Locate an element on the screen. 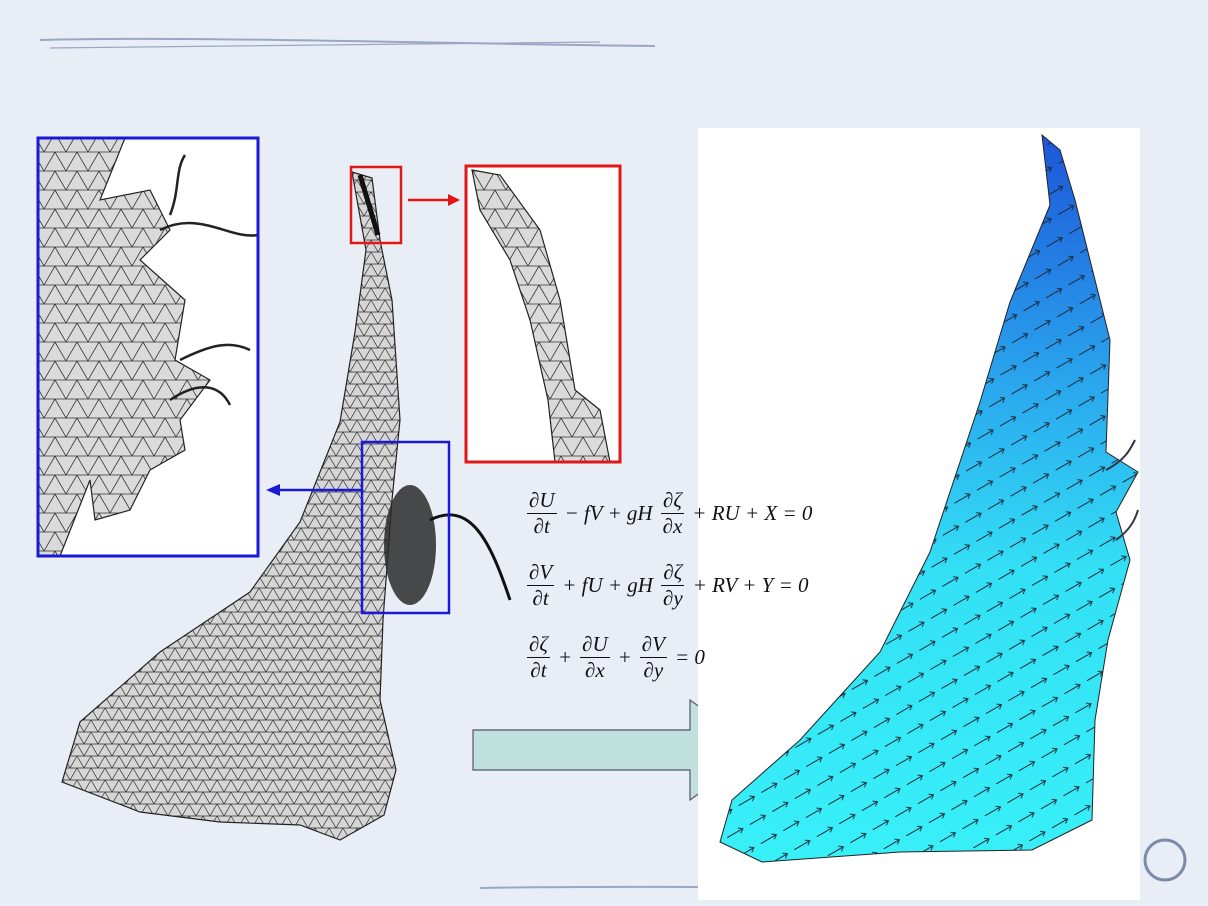 The image size is (1208, 906). fraction: ∂U ∂x is located at coordinates (595, 657).